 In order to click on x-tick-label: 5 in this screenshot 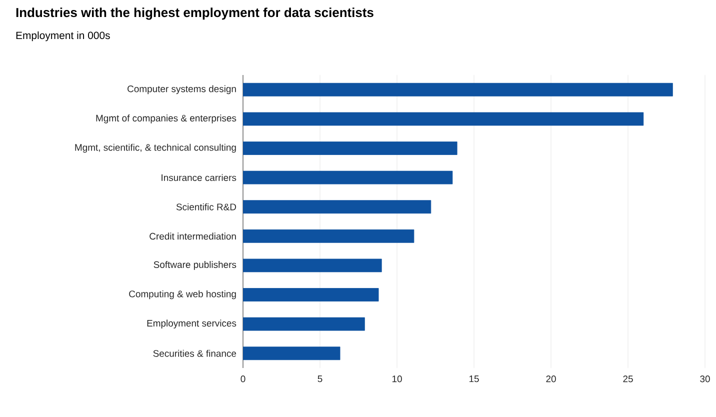, I will do `click(320, 379)`.